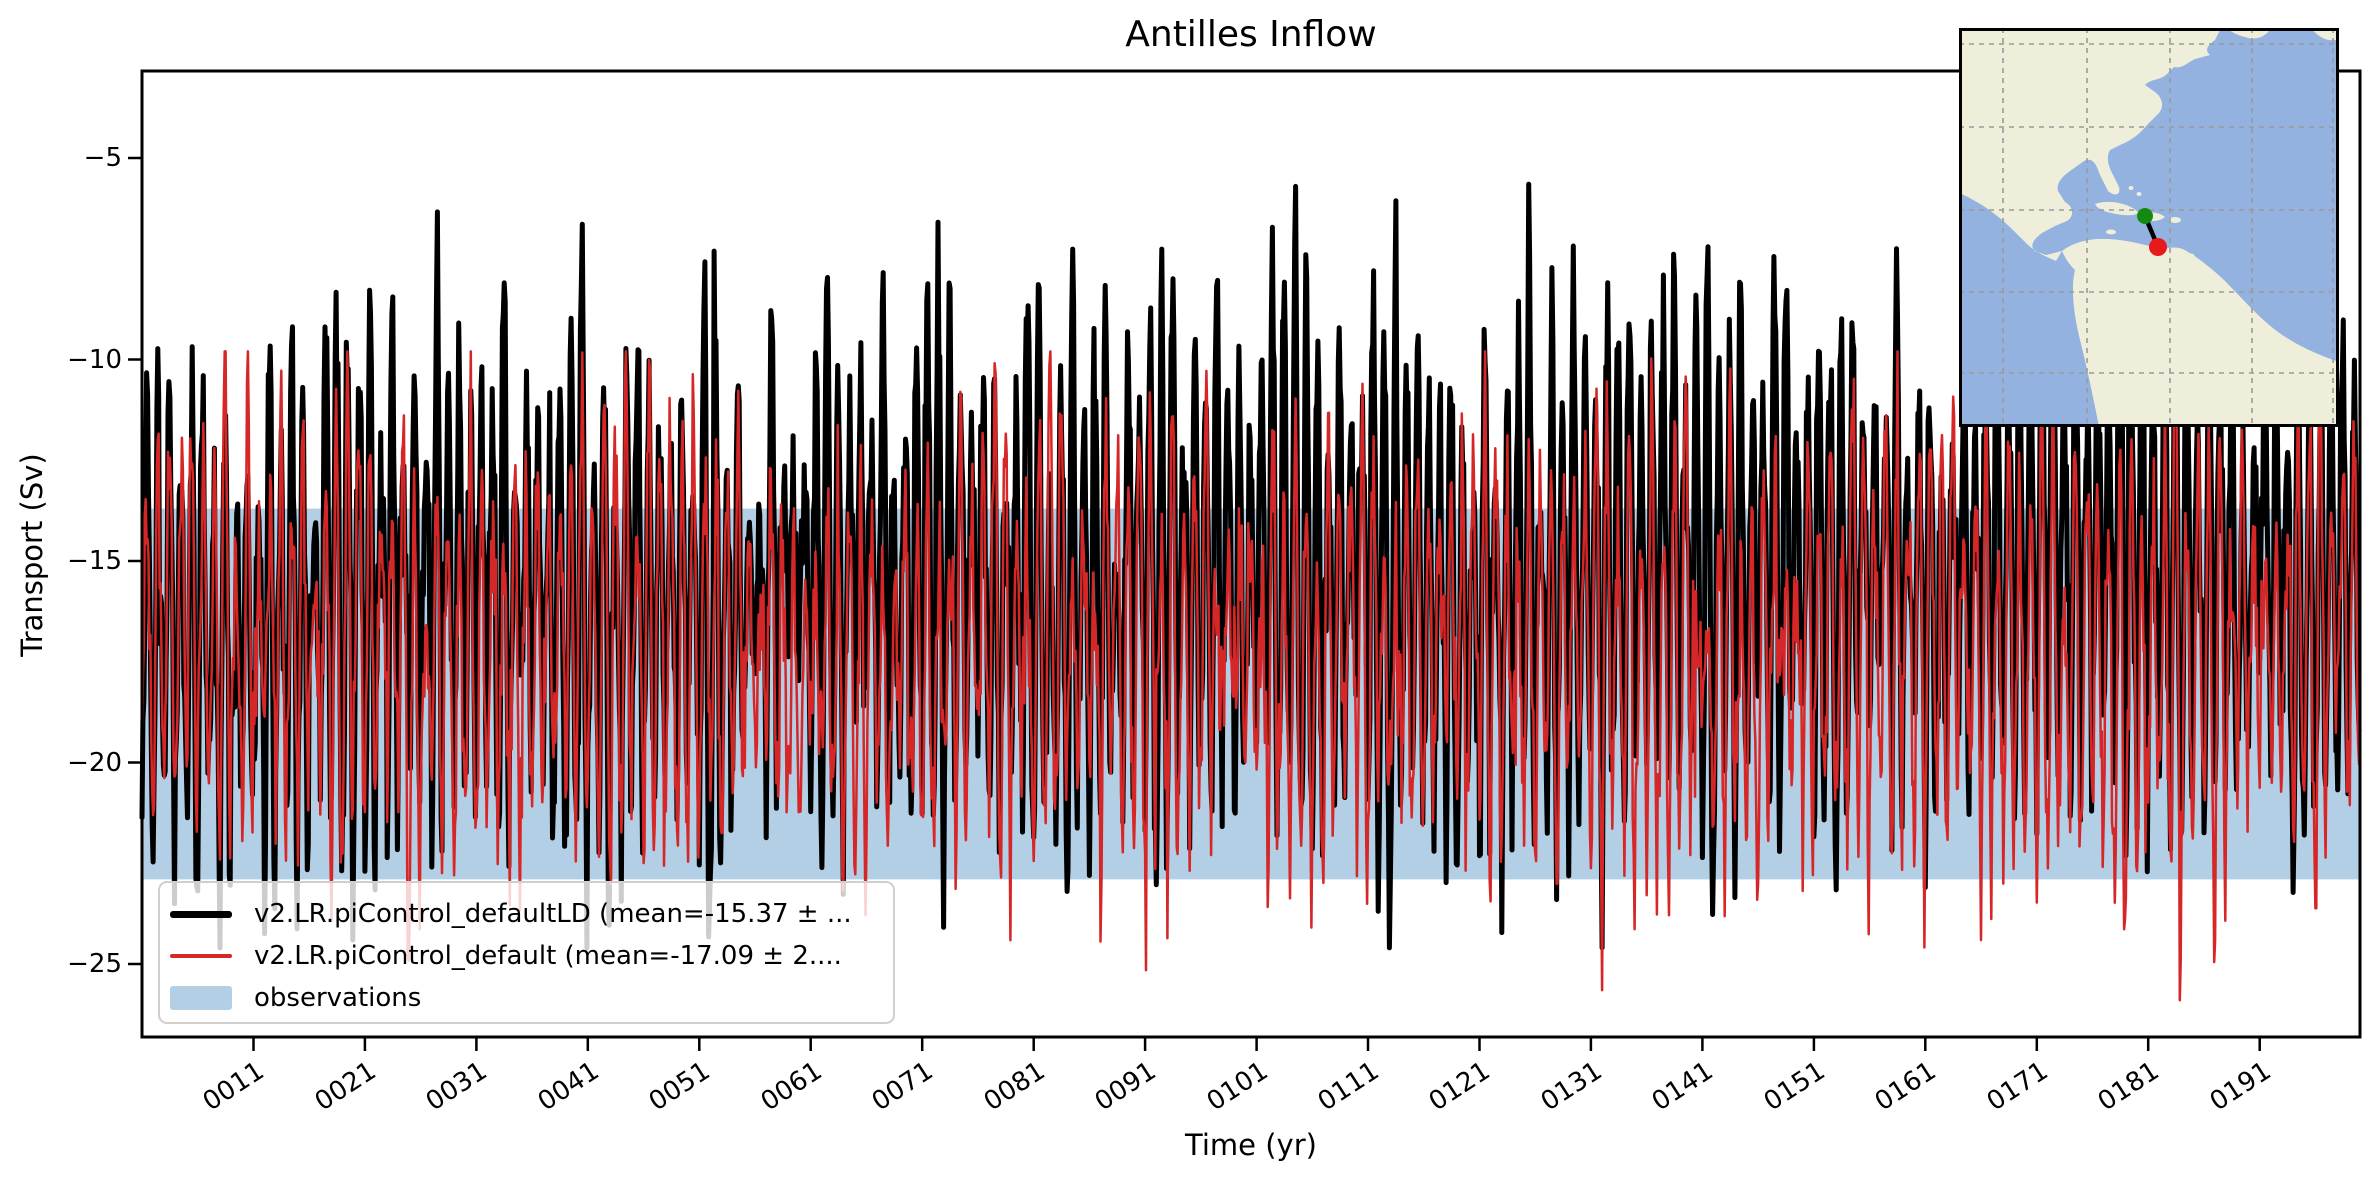 This screenshot has height=1180, width=2379. I want to click on legend-item-observations: observations, so click(531, 998).